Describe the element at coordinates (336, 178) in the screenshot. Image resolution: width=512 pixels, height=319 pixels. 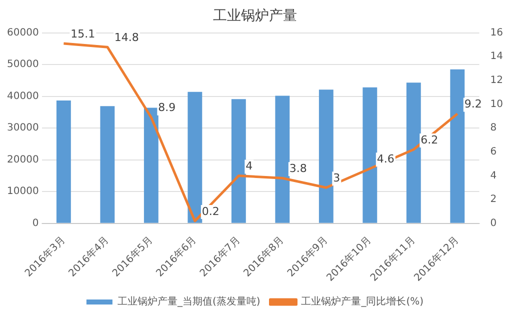
I see `data-label: 3` at that location.